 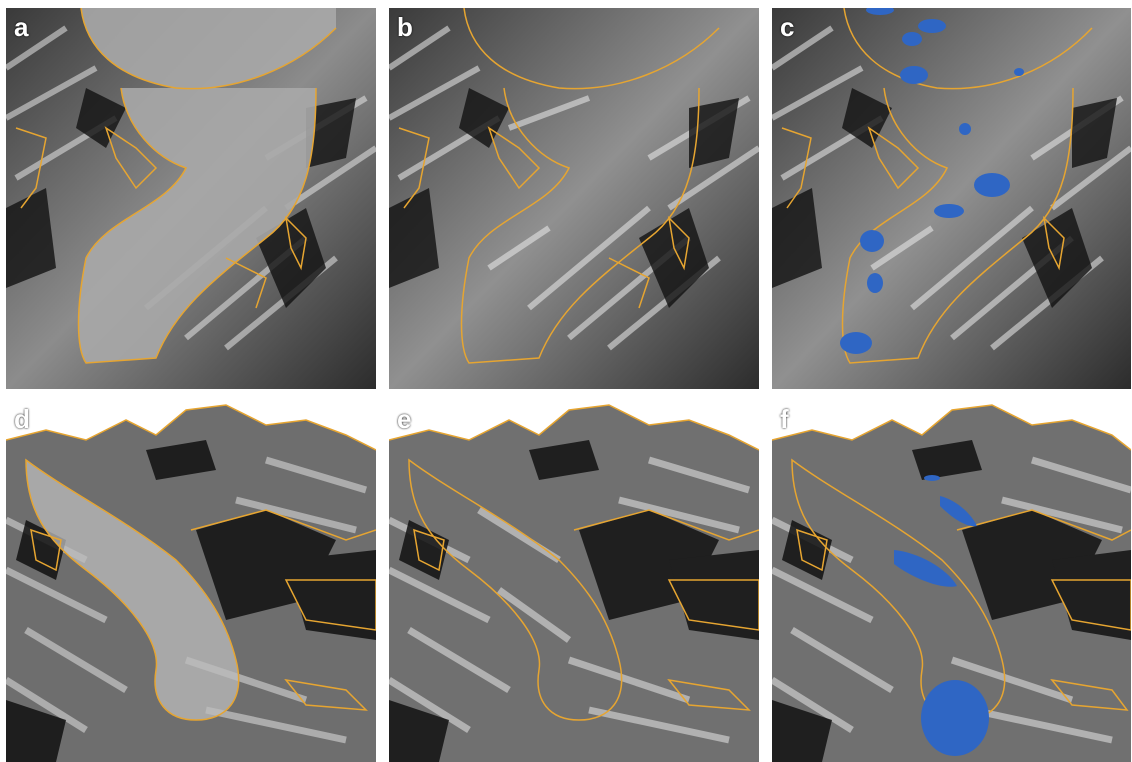 What do you see at coordinates (787, 27) in the screenshot?
I see `panel-label-c: c` at bounding box center [787, 27].